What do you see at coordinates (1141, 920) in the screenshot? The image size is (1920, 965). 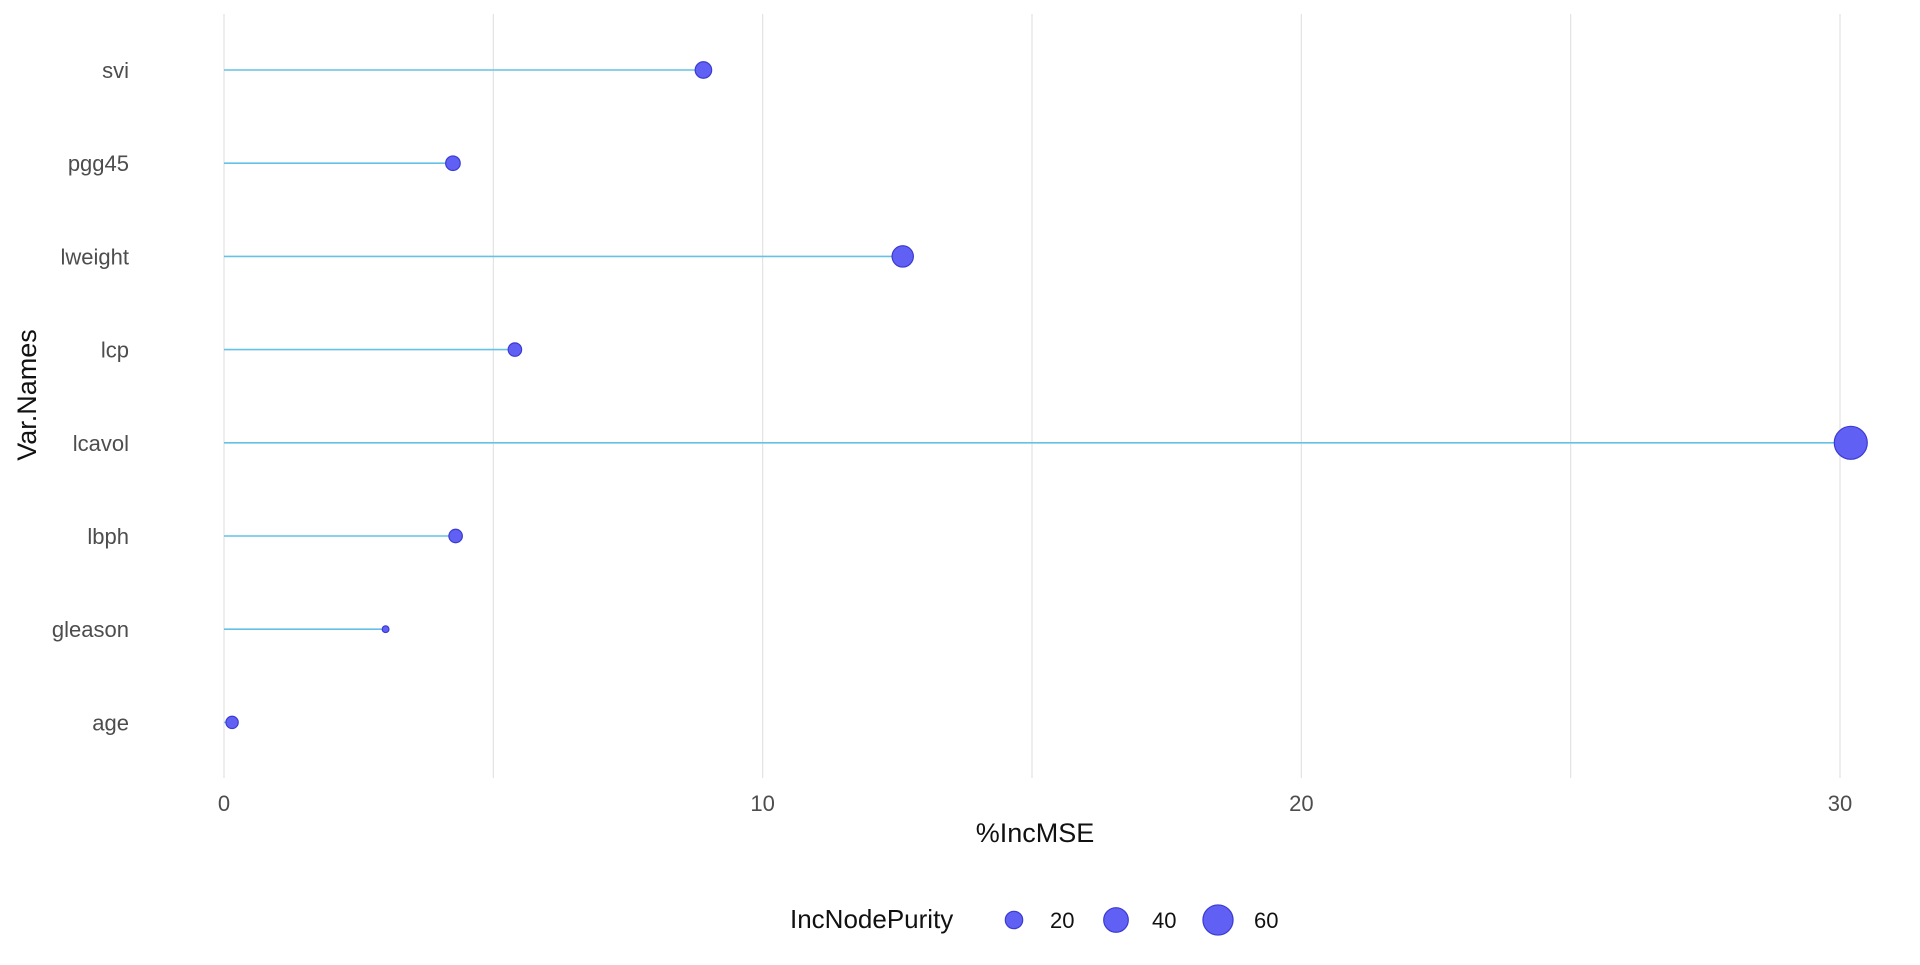 I see `legend-items: 20 40 60` at bounding box center [1141, 920].